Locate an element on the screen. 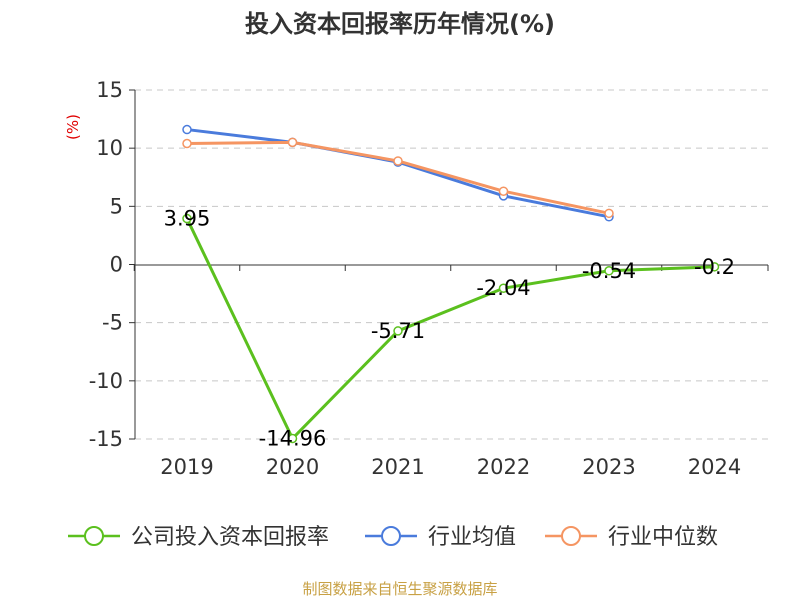 This screenshot has width=800, height=600. legend-label: 行业均值 is located at coordinates (472, 537).